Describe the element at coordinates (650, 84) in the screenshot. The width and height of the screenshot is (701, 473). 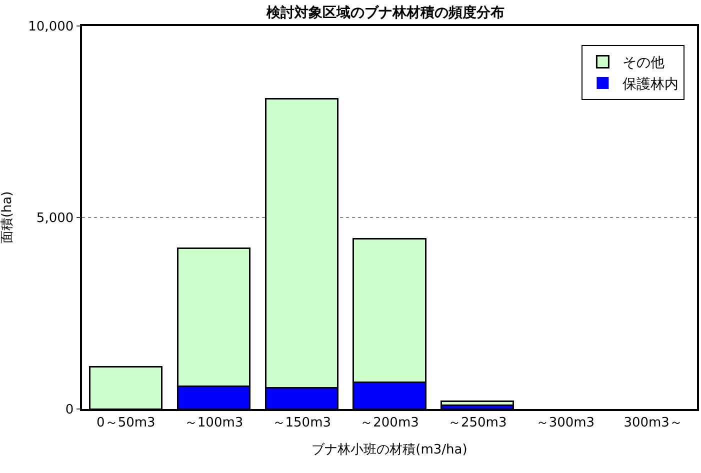
I see `legend-label: 保護林内` at that location.